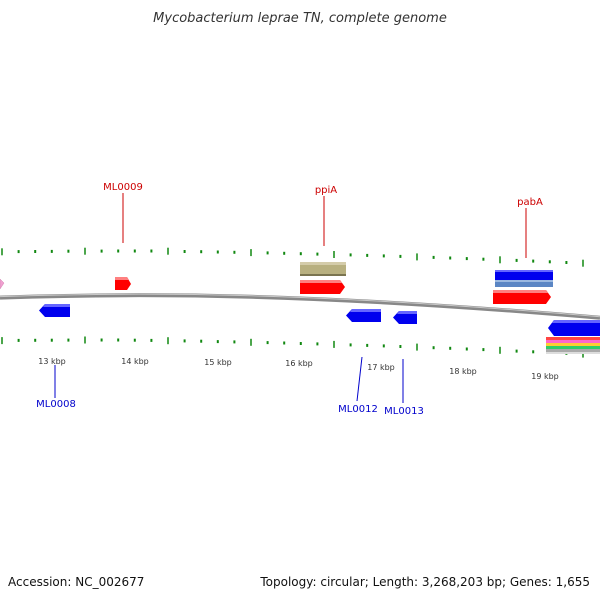 This screenshot has width=600, height=600. I want to click on outer-tick-track, so click(292, 257).